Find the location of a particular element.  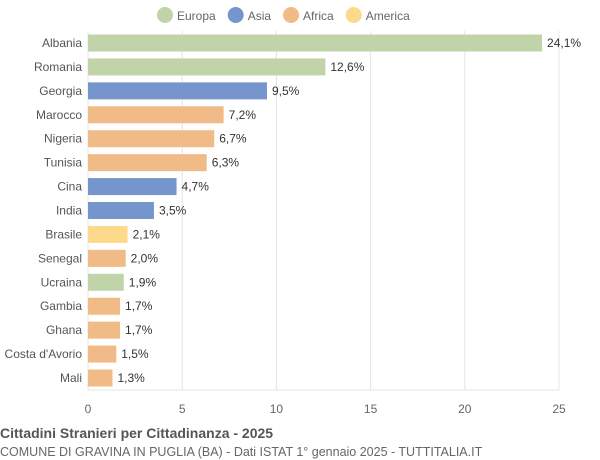

bar-costa-d-avorio is located at coordinates (102, 354).